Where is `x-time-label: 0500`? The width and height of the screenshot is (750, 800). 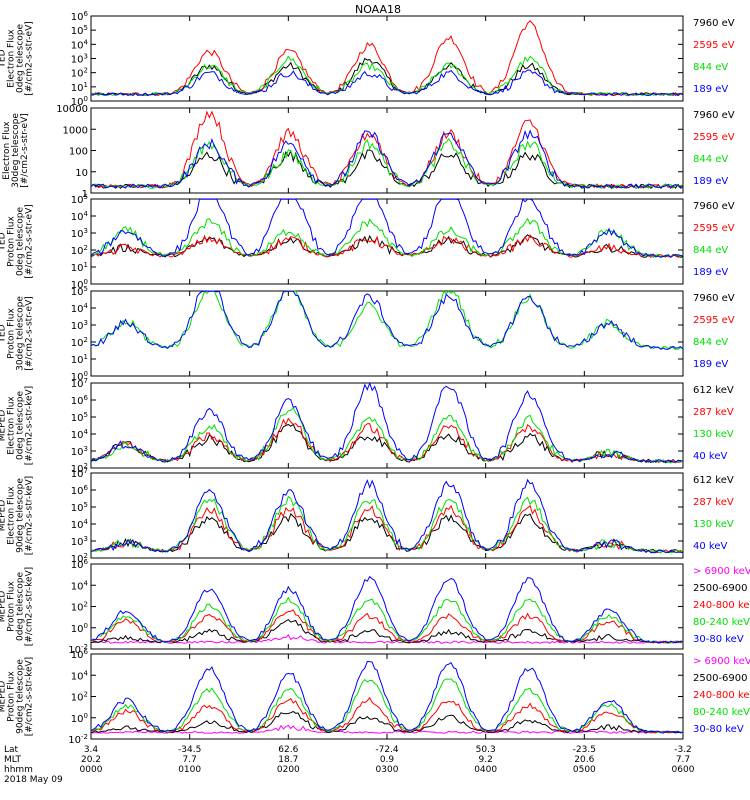 x-time-label: 0500 is located at coordinates (584, 770).